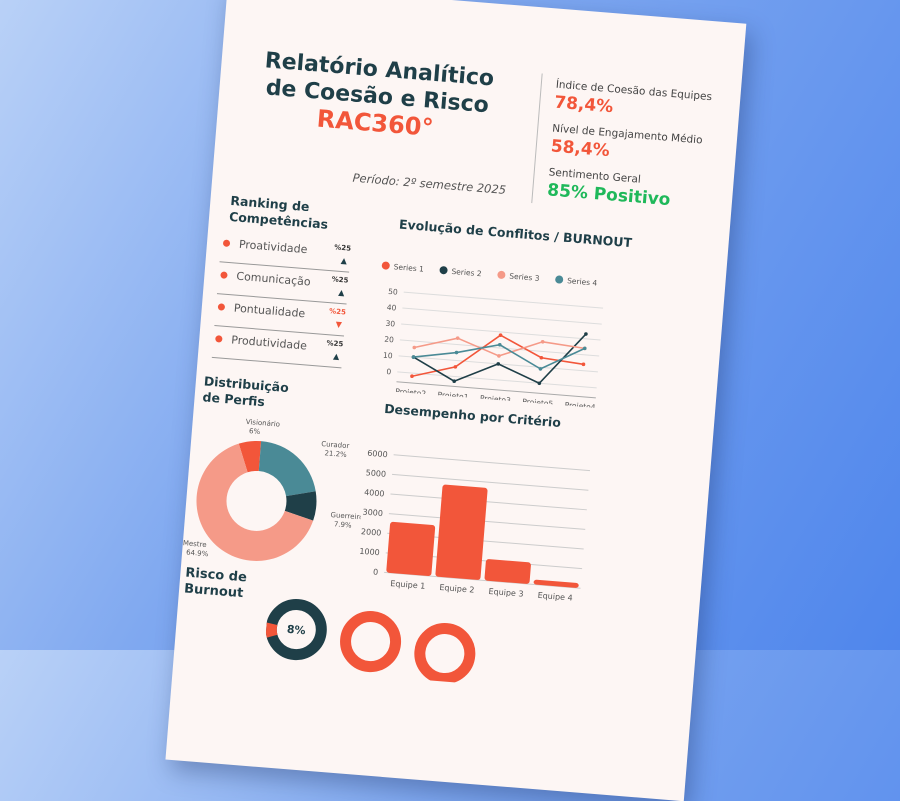 This screenshot has width=900, height=801. Describe the element at coordinates (466, 272) in the screenshot. I see `legend-label: Series 2` at that location.